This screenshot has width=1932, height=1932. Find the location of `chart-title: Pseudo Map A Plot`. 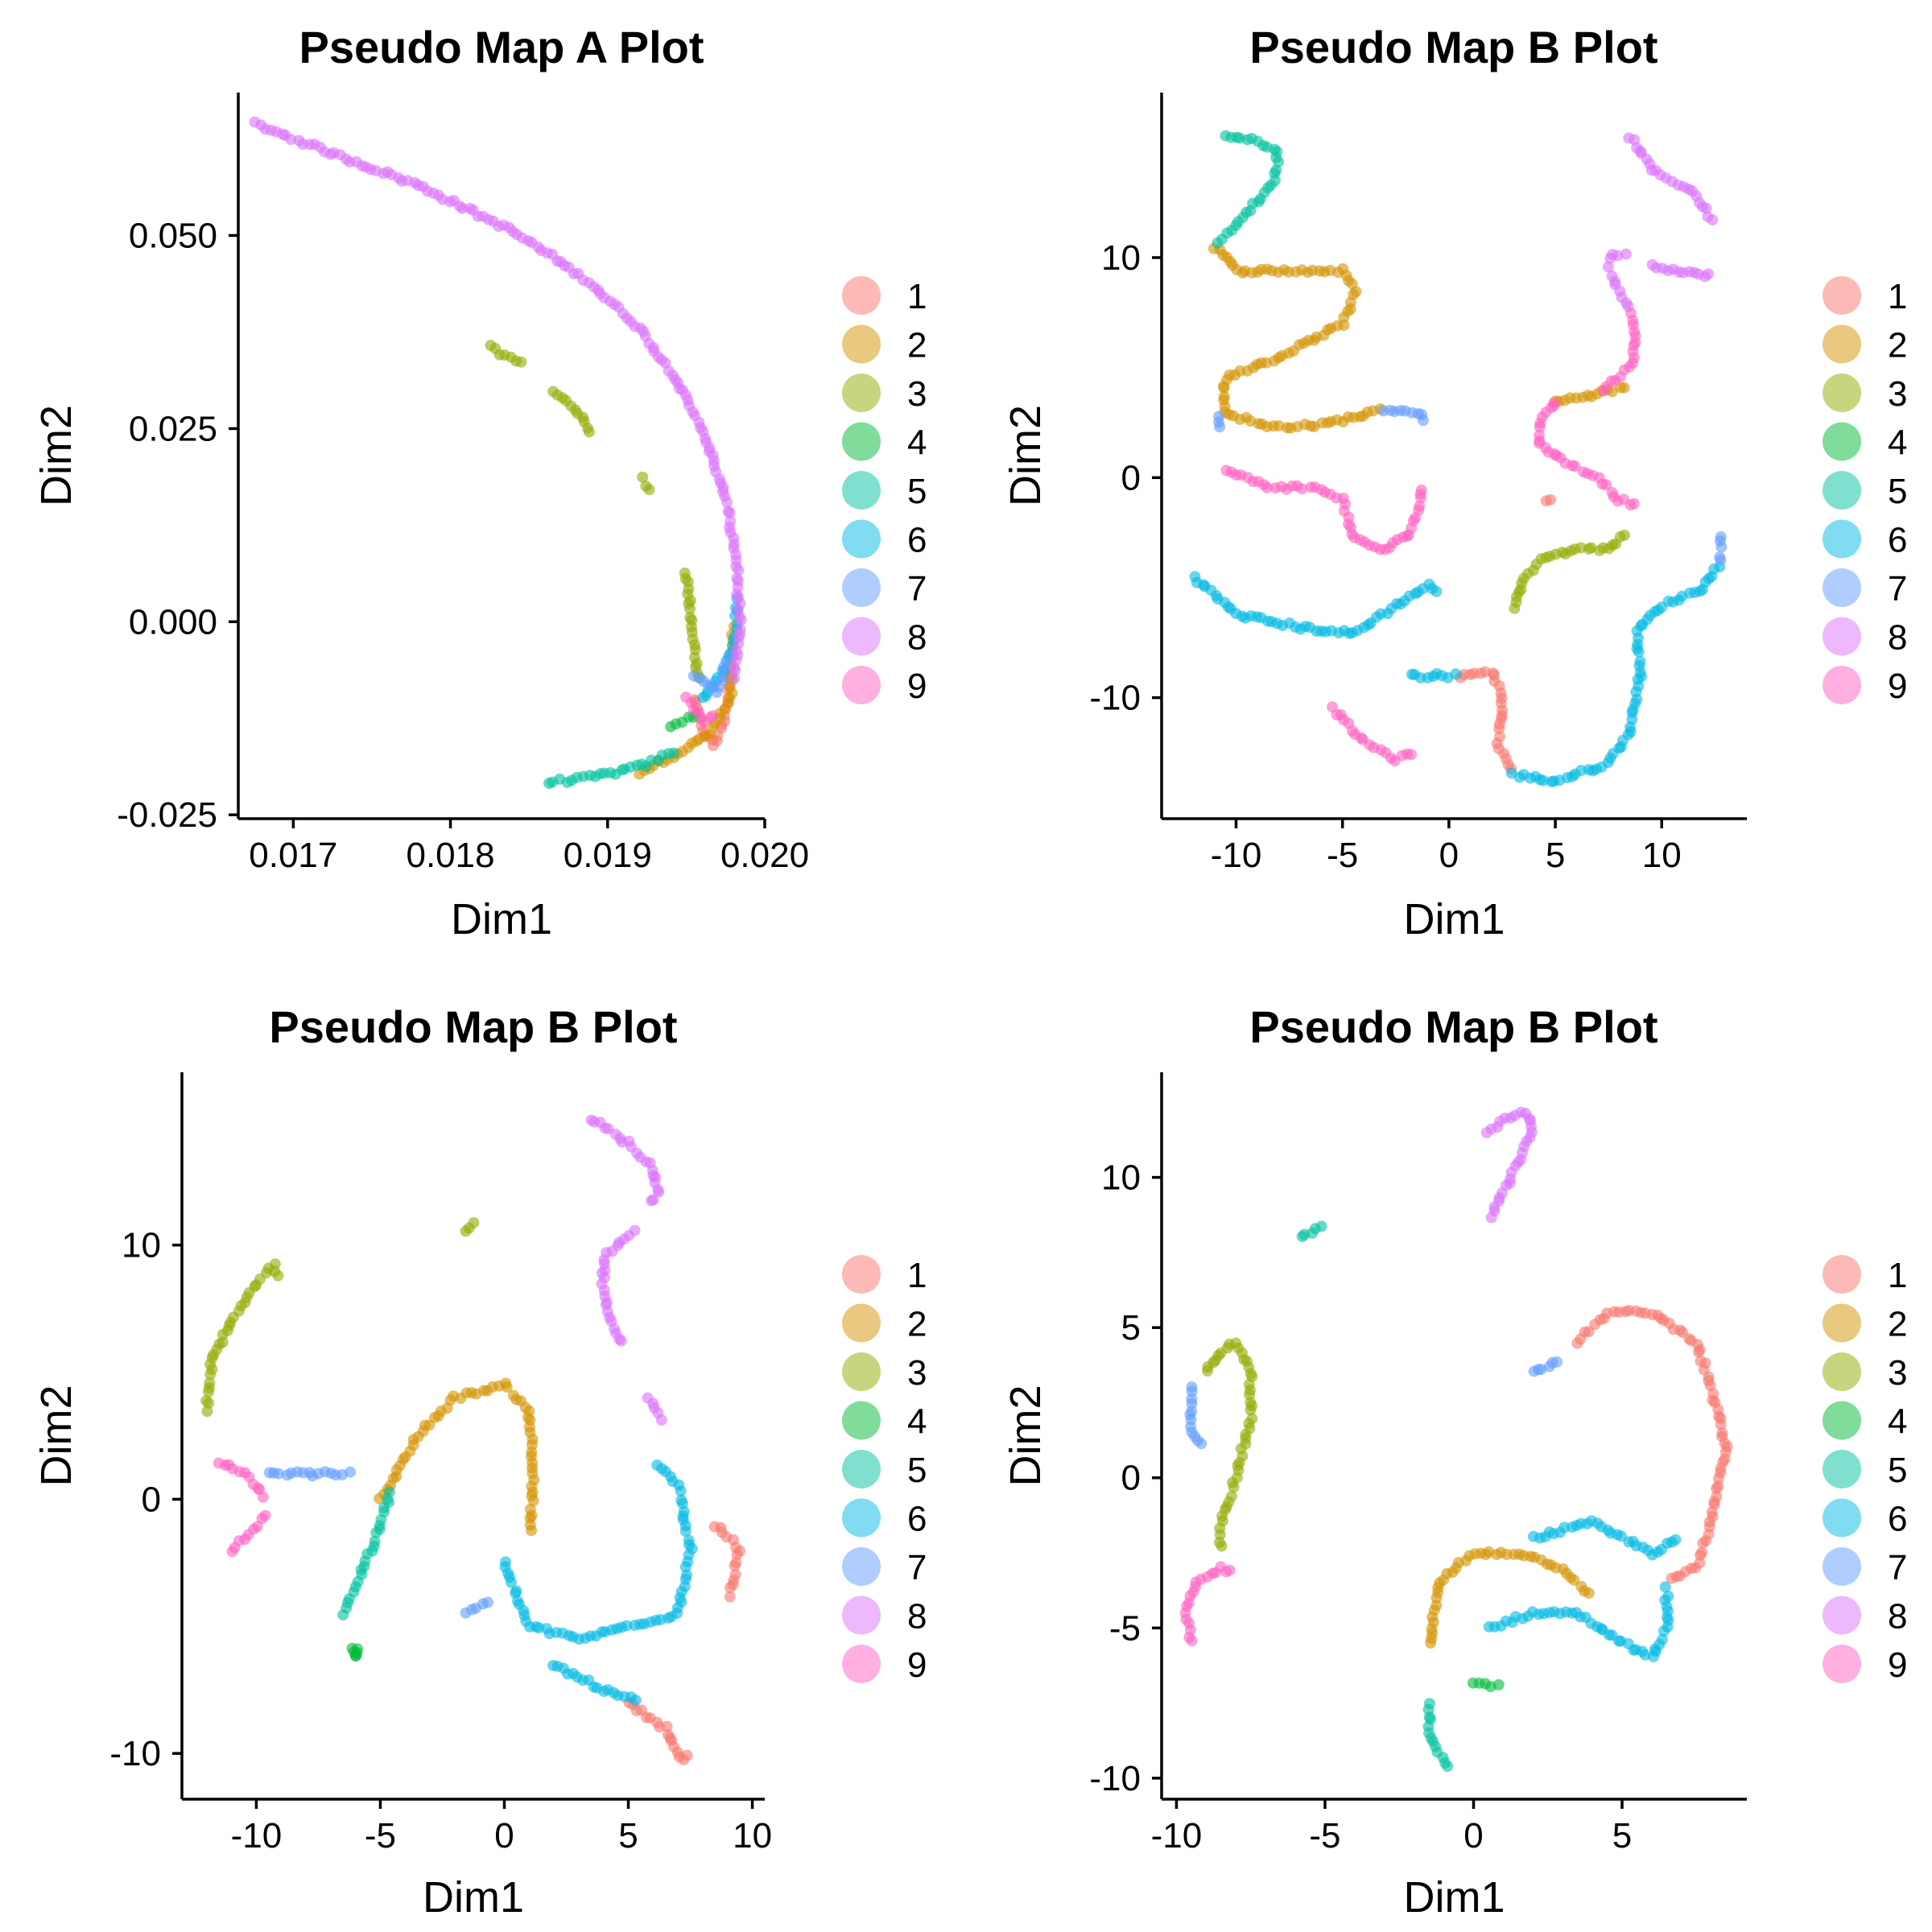

chart-title: Pseudo Map A Plot is located at coordinates (501, 47).